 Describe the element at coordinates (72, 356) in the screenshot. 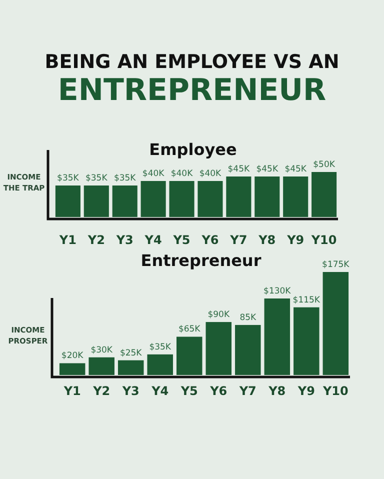

I see `data-label: $20K` at that location.